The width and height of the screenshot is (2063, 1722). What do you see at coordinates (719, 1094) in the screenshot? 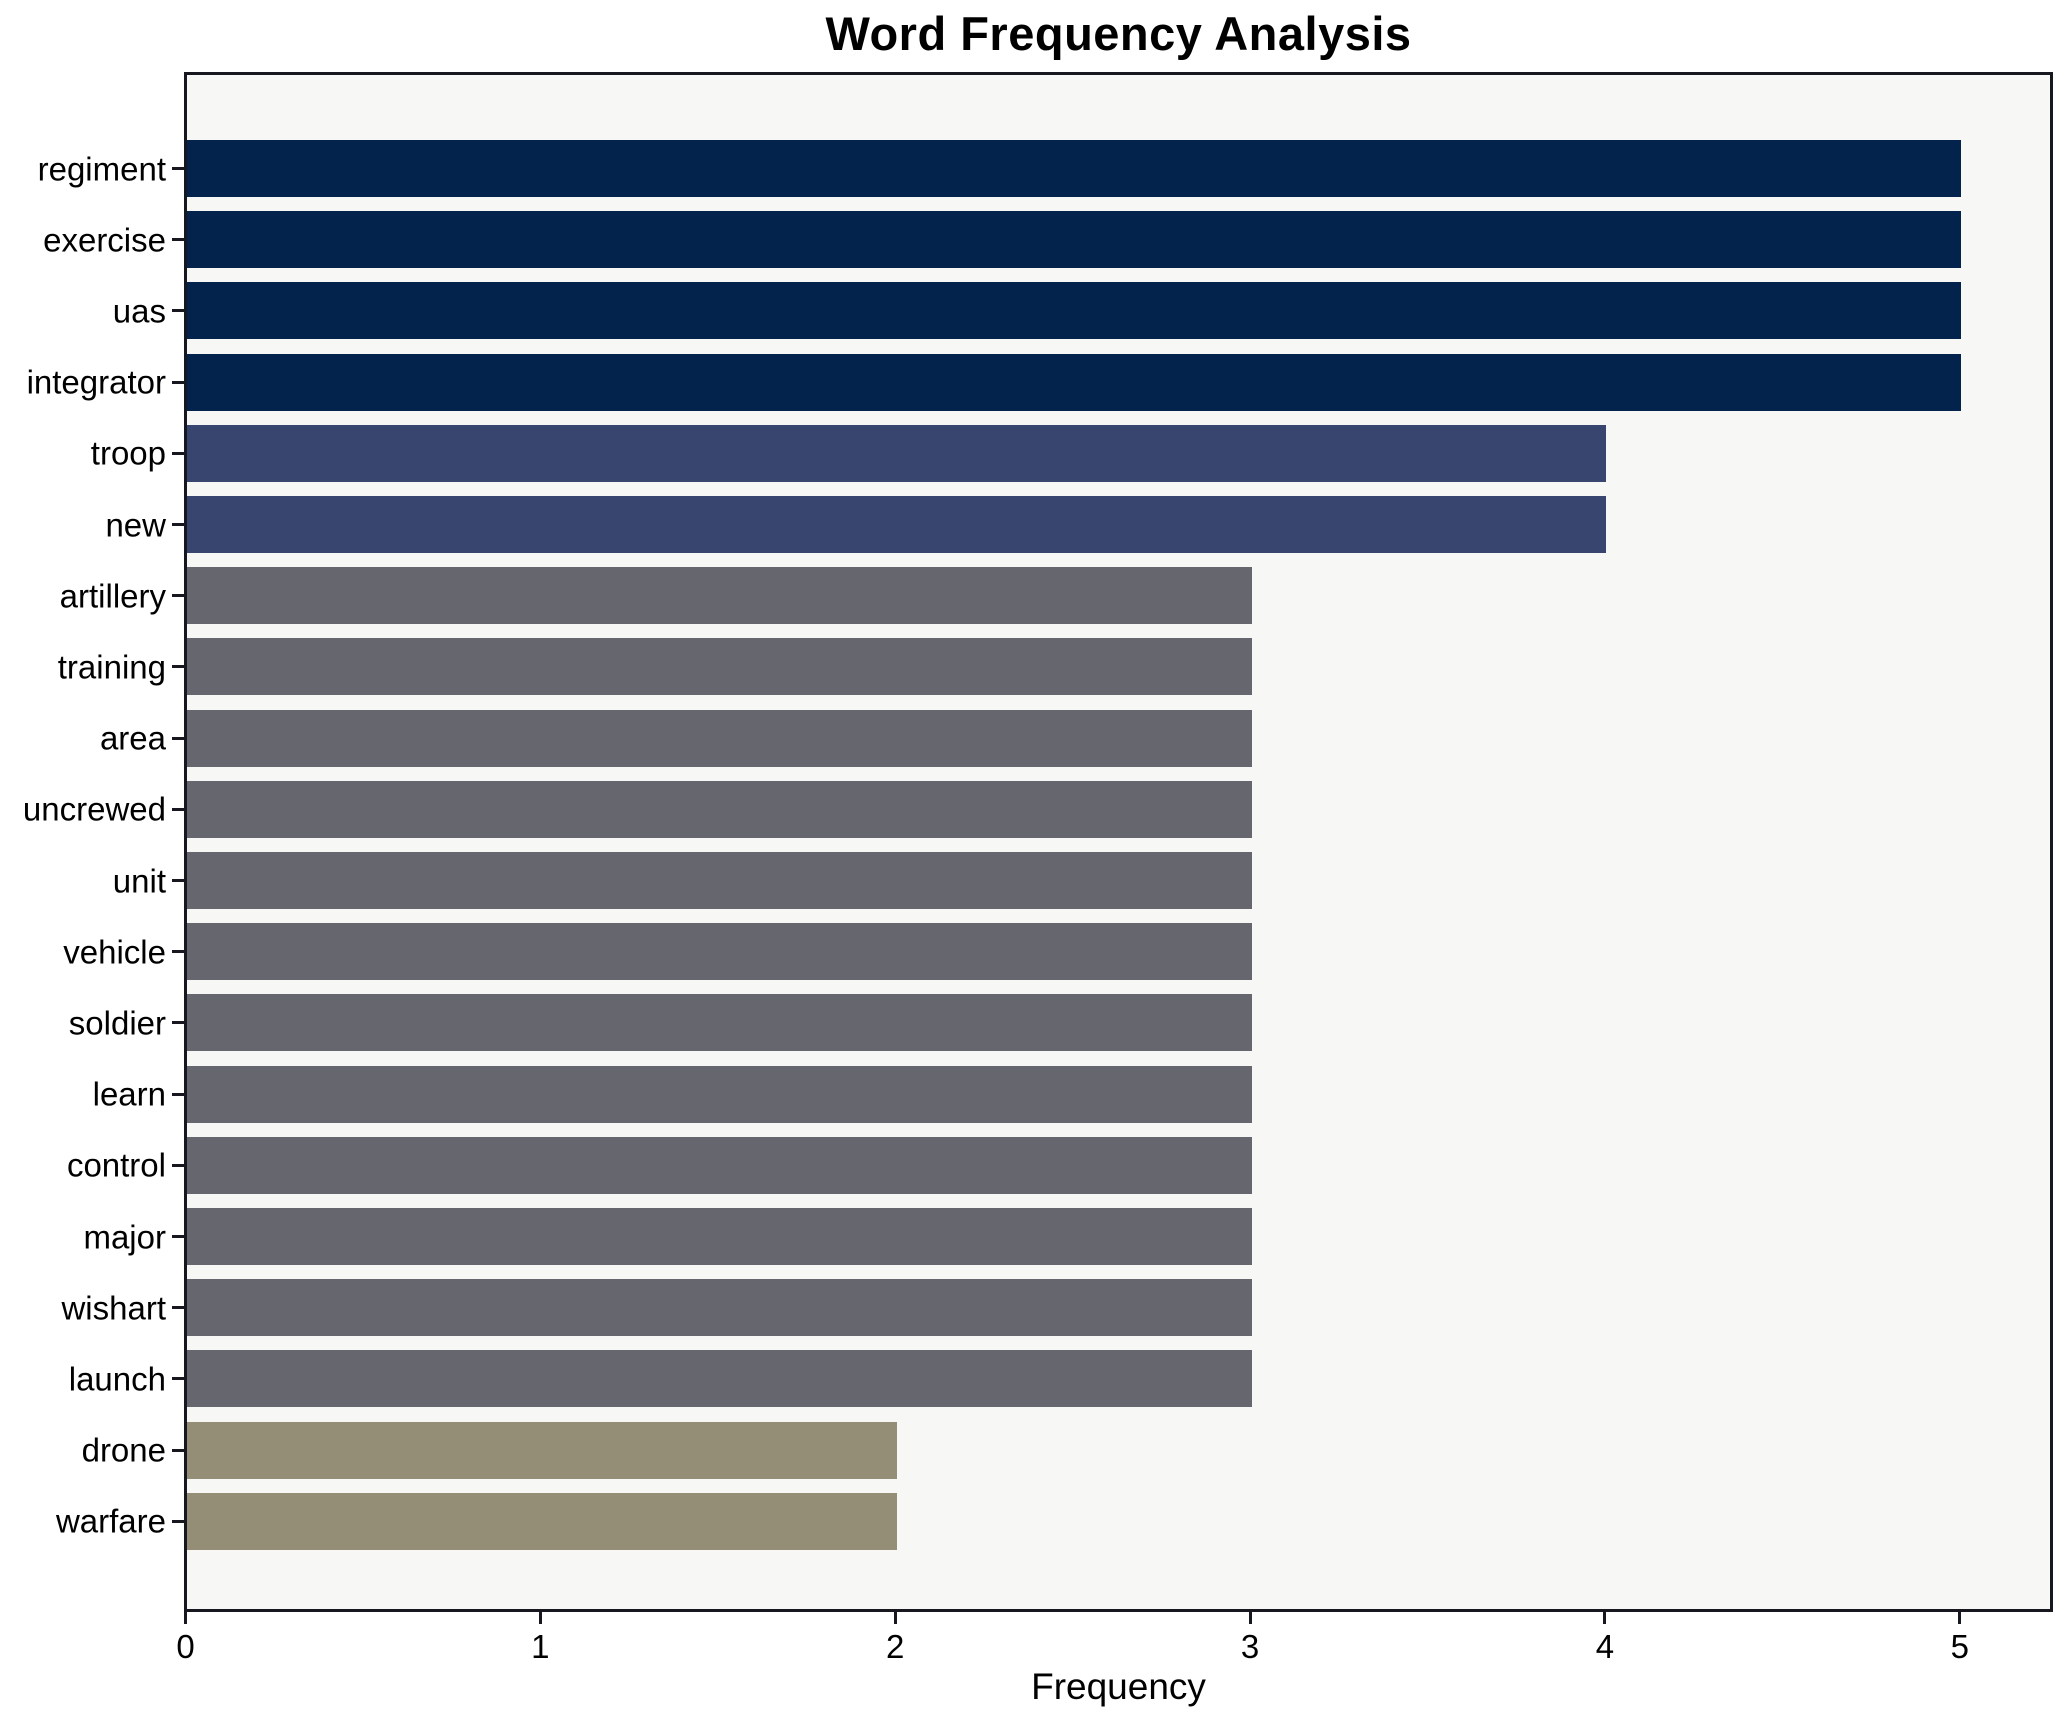
I see `bar-learn` at bounding box center [719, 1094].